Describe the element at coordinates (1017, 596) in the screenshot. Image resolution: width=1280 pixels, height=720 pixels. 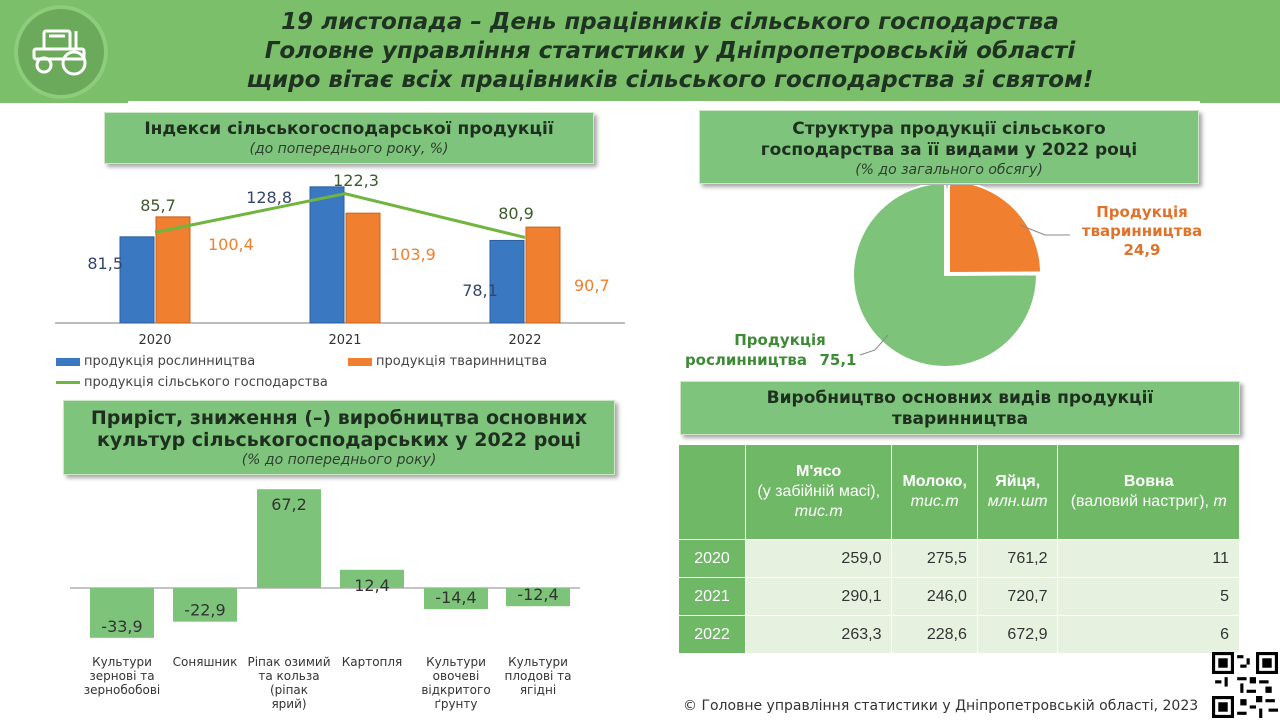
I see `cell-eggs: 720,7` at that location.